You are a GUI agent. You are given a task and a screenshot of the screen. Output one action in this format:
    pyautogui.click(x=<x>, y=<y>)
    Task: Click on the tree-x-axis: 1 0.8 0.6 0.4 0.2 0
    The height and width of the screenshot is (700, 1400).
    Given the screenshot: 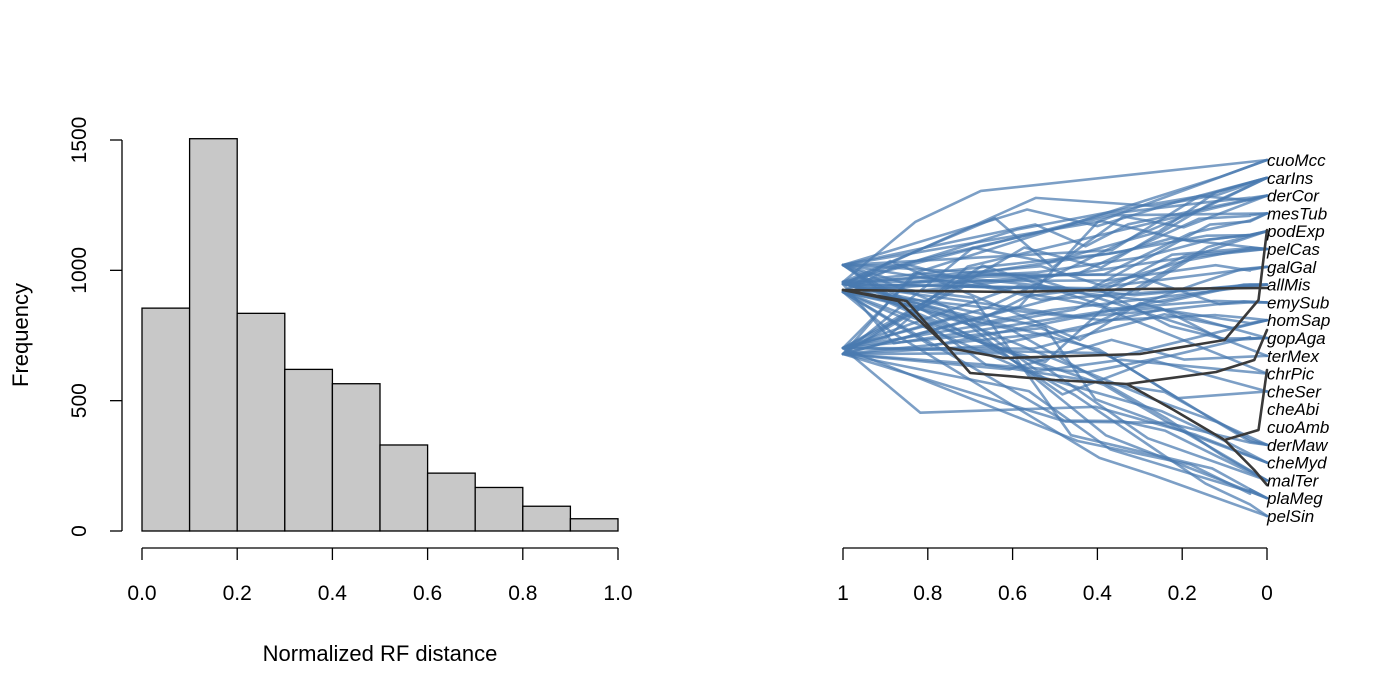 What is the action you would take?
    pyautogui.click(x=1055, y=576)
    